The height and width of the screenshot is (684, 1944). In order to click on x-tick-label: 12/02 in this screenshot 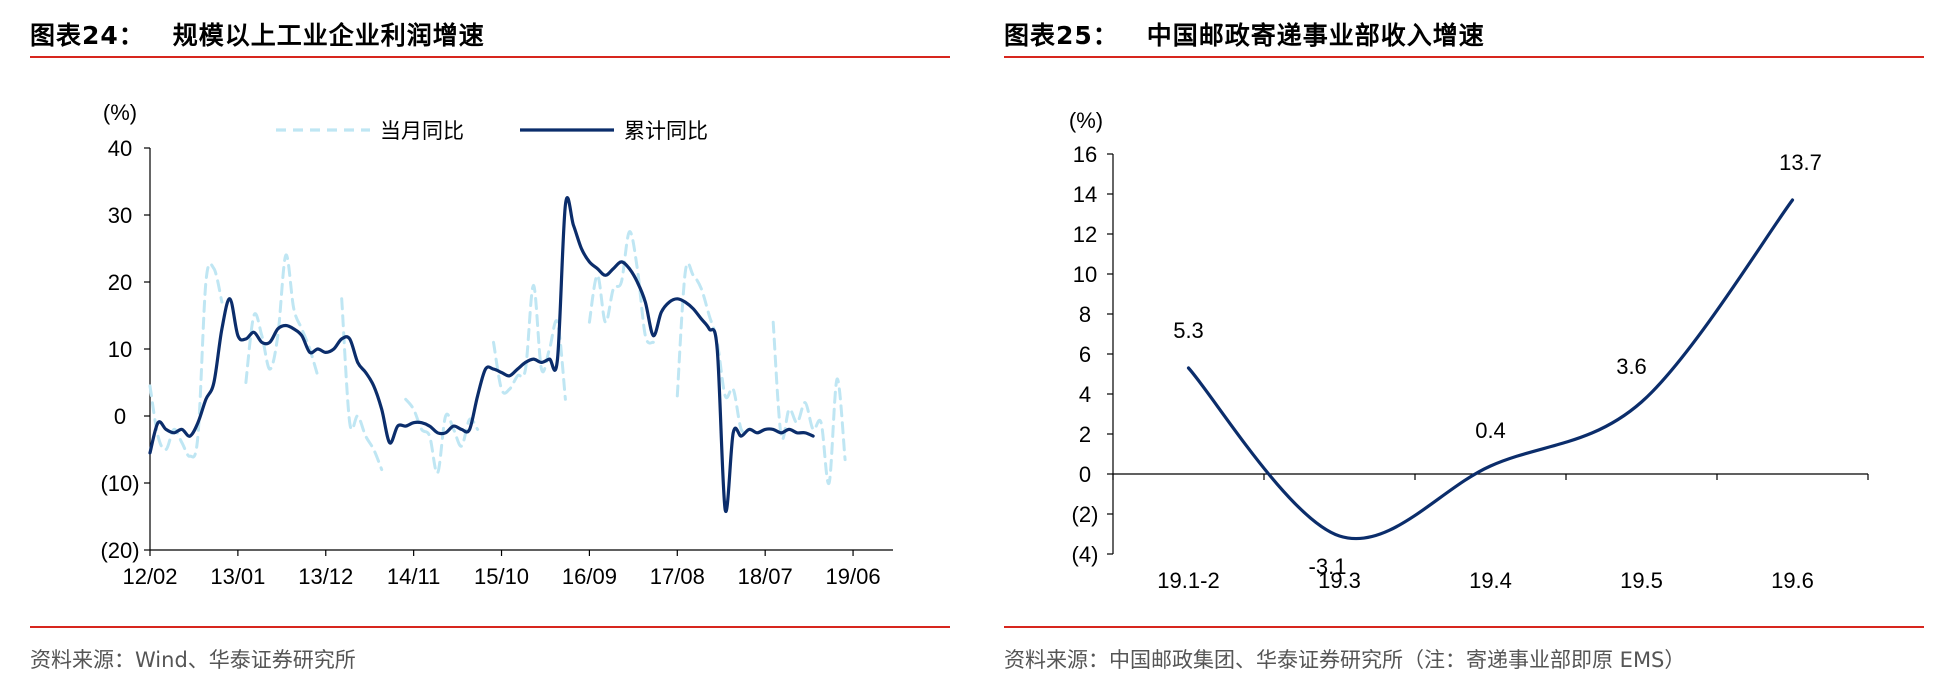, I will do `click(149, 576)`.